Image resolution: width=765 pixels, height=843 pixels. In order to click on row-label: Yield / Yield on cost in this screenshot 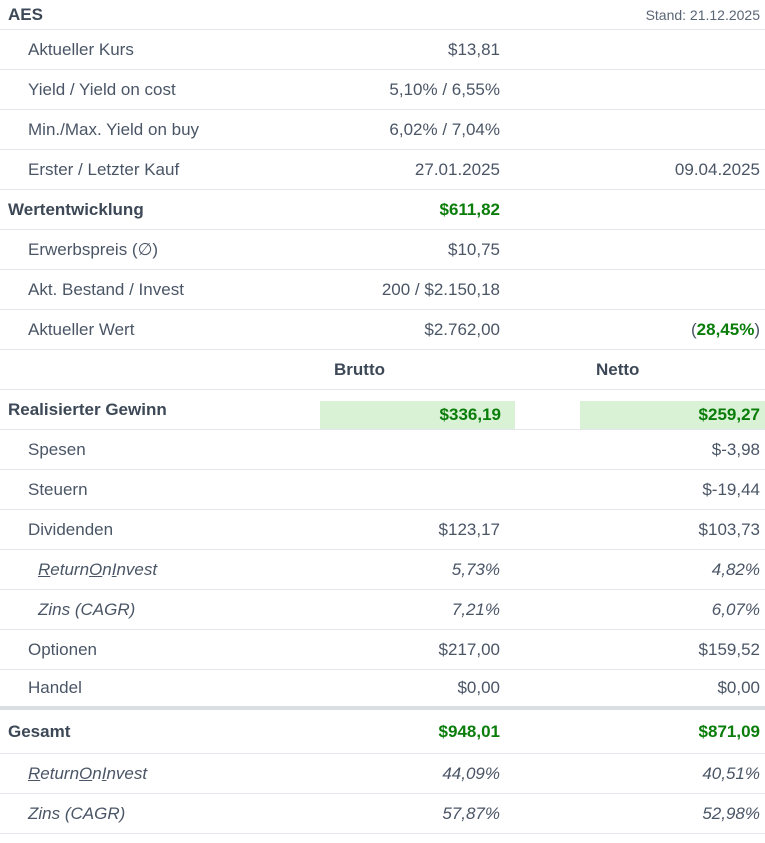, I will do `click(102, 89)`.